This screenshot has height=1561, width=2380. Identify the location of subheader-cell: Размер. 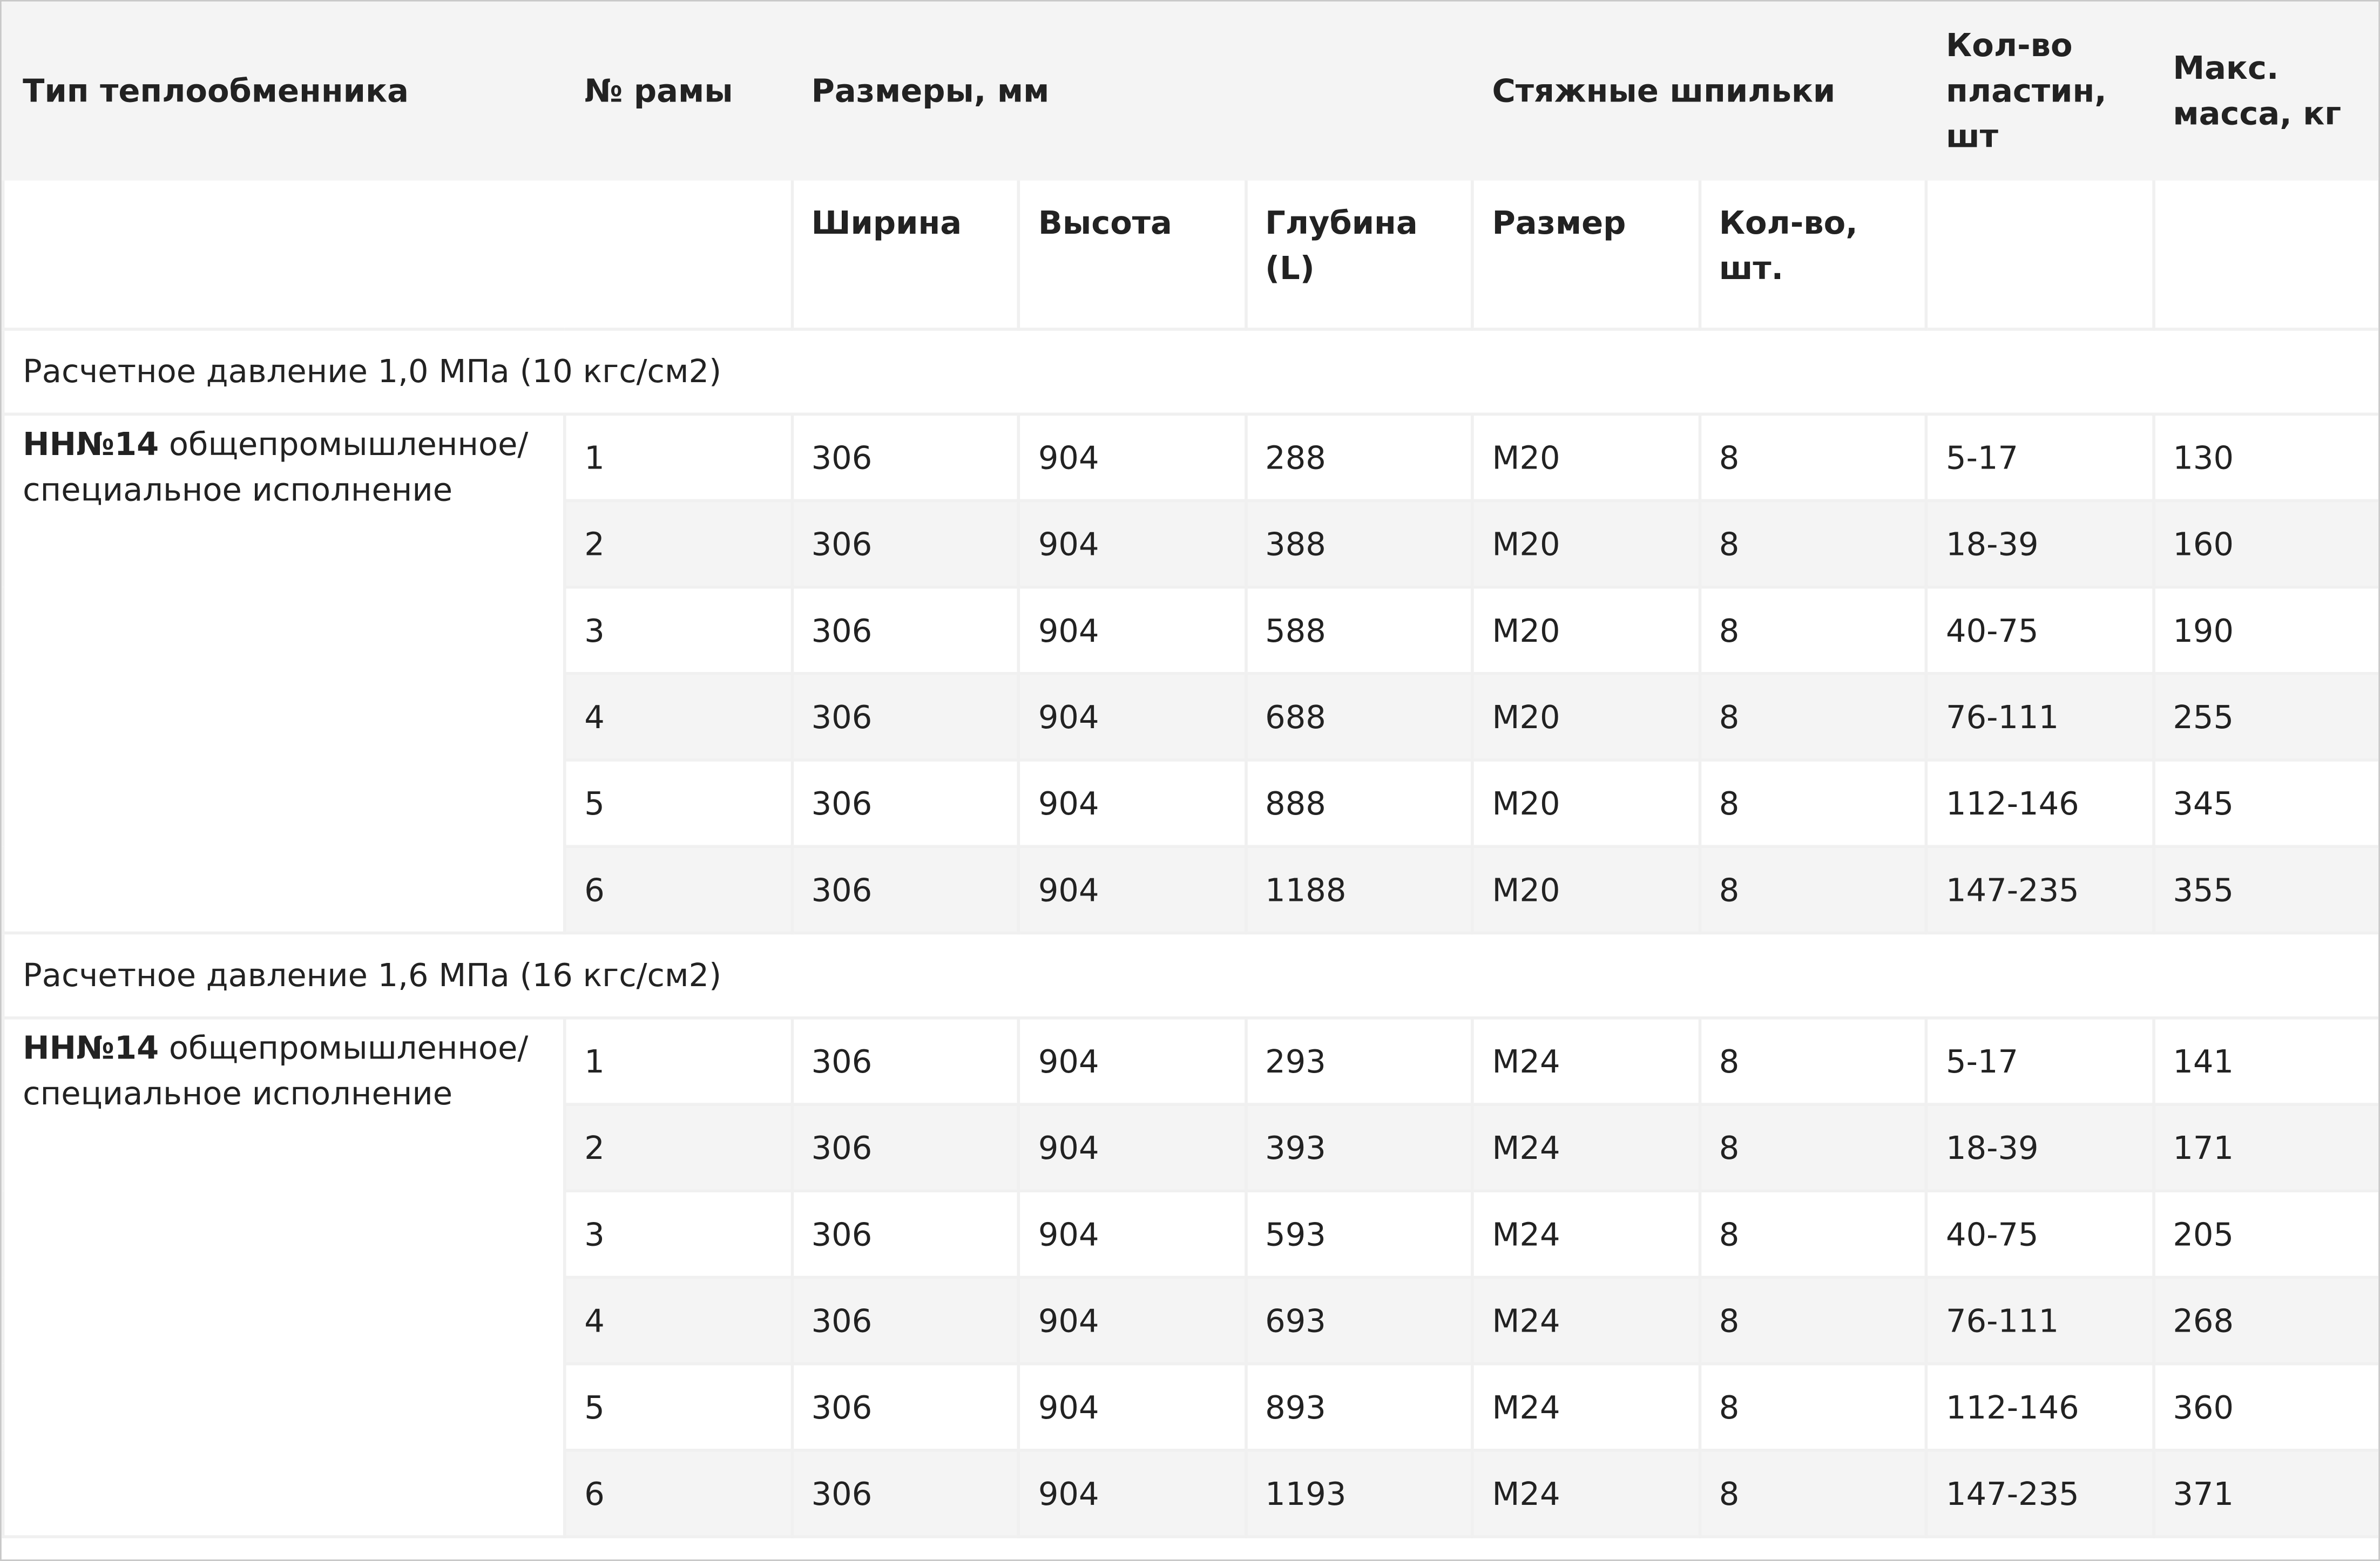
(1586, 254).